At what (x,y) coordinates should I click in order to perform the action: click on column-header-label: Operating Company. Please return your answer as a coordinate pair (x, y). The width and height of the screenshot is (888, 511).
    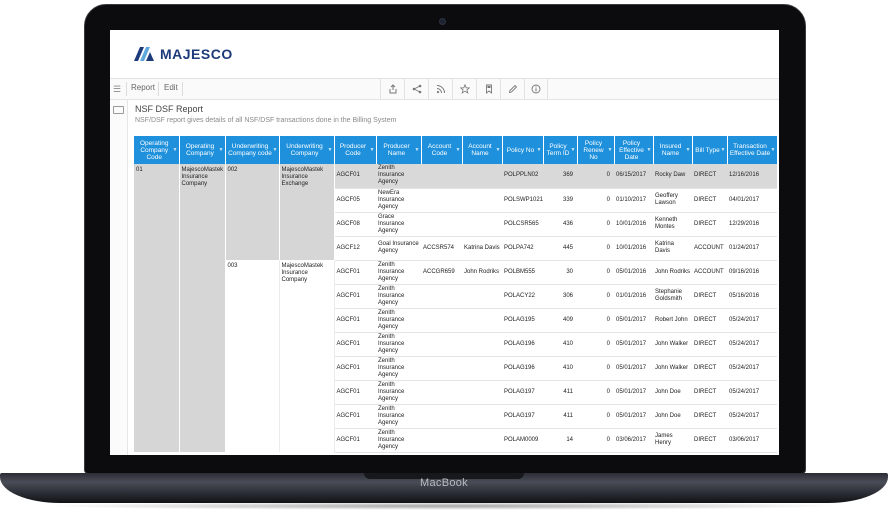
    Looking at the image, I should click on (200, 150).